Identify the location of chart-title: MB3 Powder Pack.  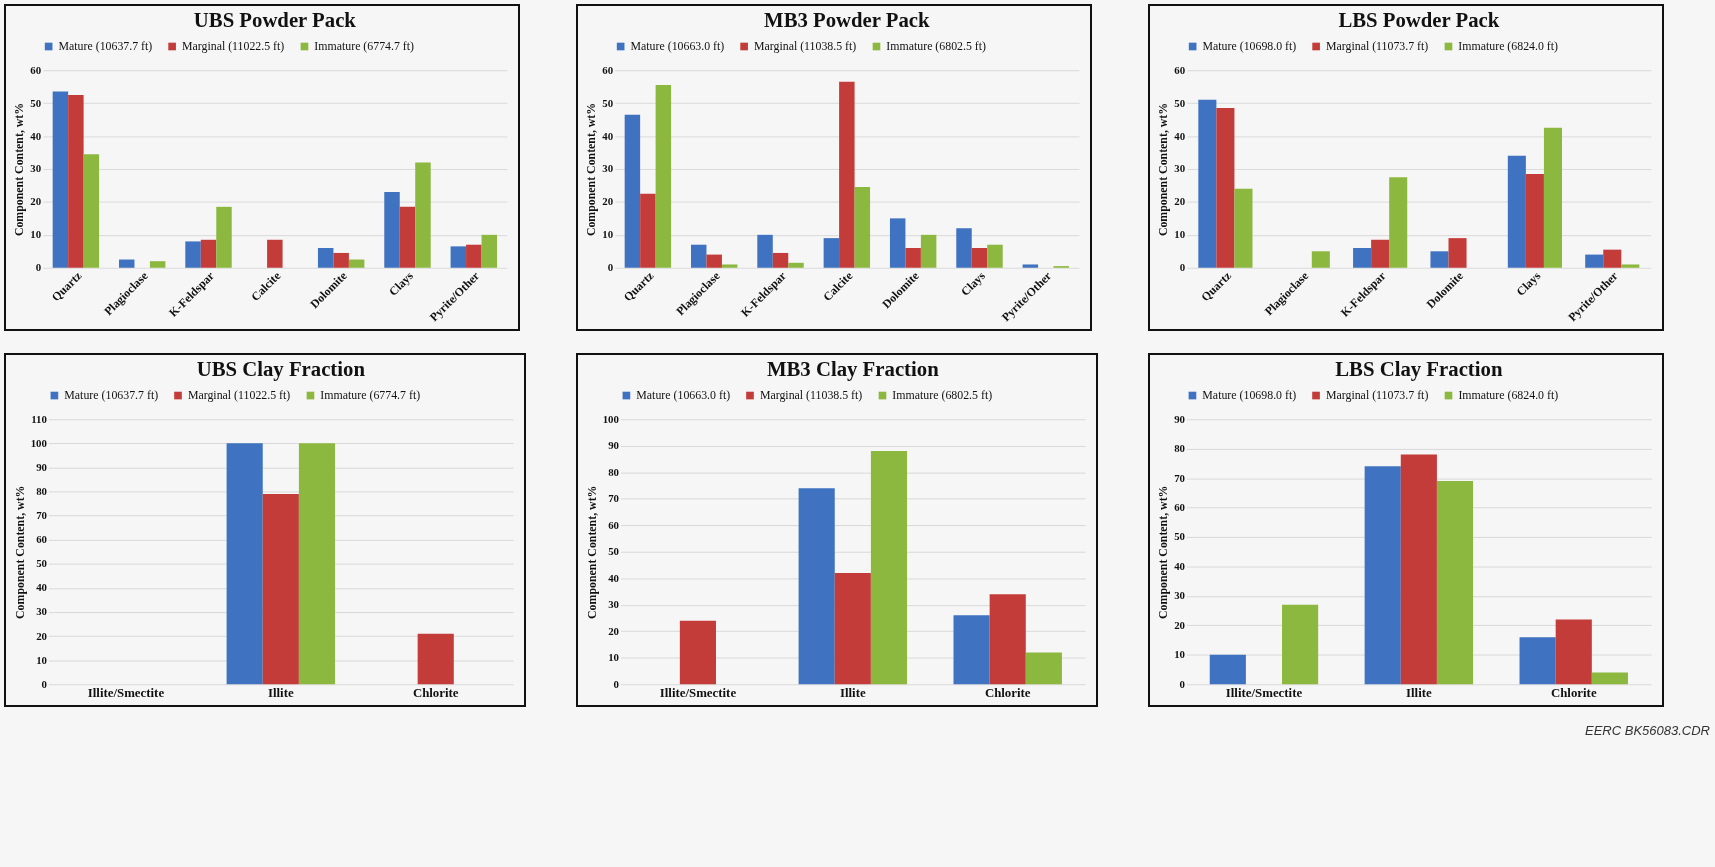
(847, 19).